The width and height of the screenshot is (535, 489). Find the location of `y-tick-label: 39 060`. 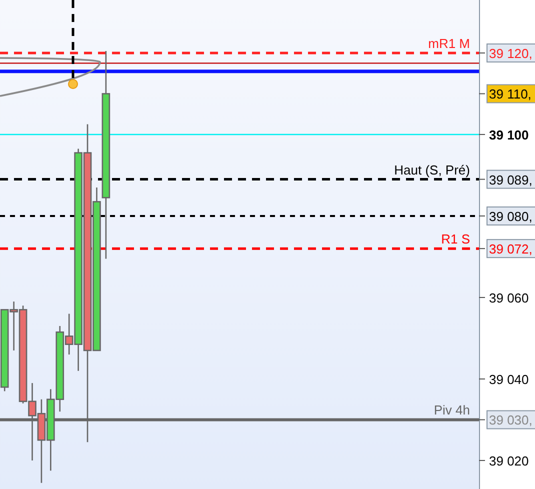

y-tick-label: 39 060 is located at coordinates (509, 298).